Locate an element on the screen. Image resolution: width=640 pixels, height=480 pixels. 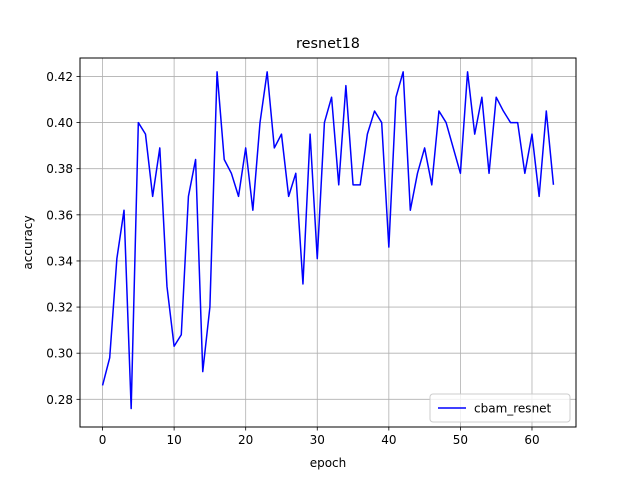
chart-title: resnet18 is located at coordinates (328, 44).